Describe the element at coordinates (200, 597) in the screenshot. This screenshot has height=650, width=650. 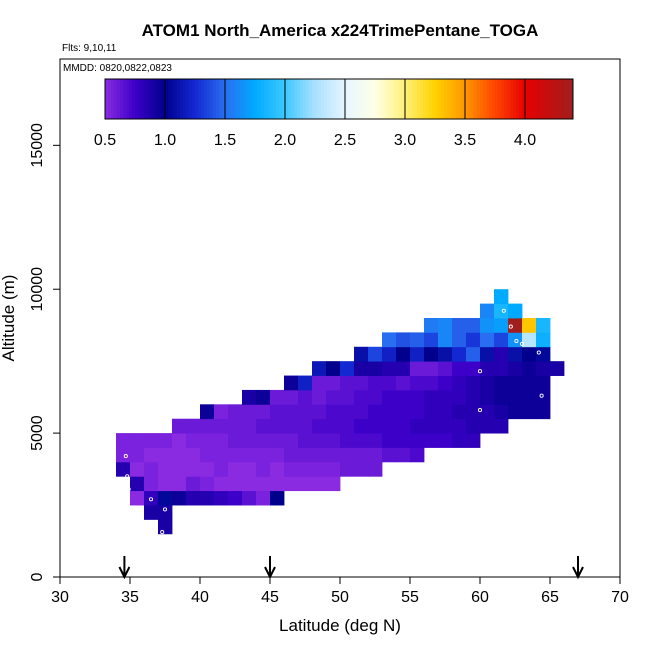
I see `x-tick-label: 40` at that location.